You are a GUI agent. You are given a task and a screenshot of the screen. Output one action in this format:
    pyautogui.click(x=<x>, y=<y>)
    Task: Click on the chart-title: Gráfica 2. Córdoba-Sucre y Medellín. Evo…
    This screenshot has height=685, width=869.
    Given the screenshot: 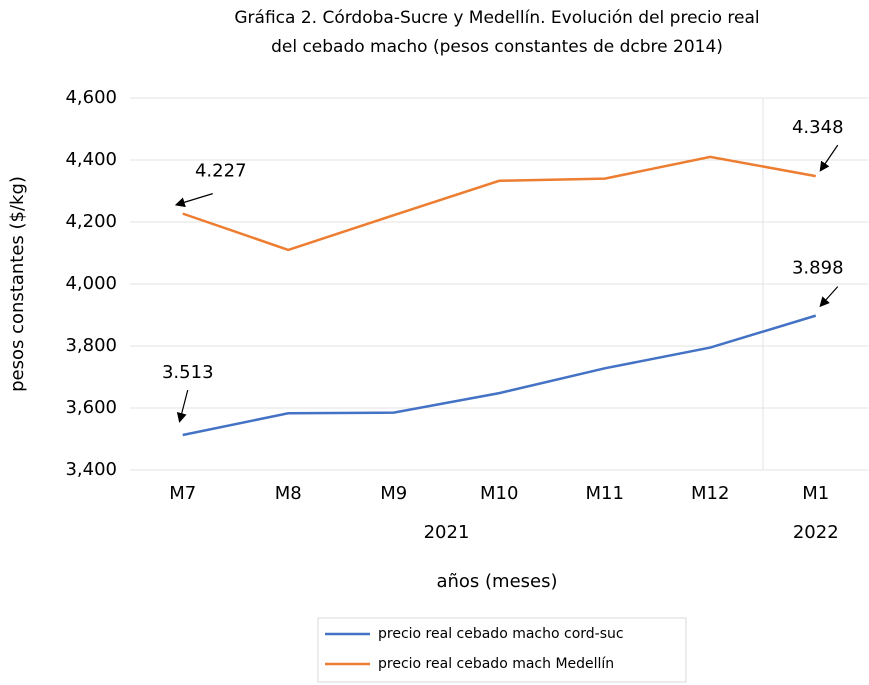 What is the action you would take?
    pyautogui.click(x=496, y=18)
    